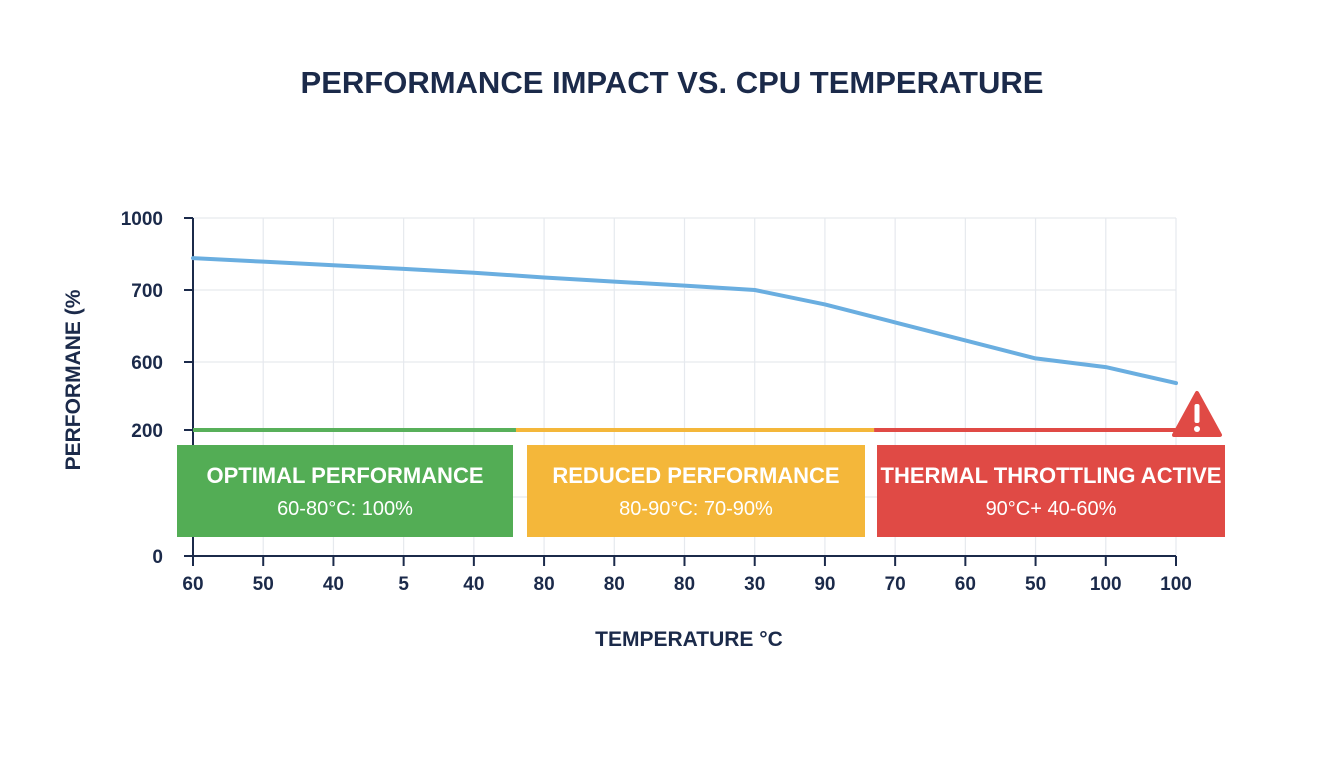  Describe the element at coordinates (157, 557) in the screenshot. I see `y-tick-label: 0` at that location.